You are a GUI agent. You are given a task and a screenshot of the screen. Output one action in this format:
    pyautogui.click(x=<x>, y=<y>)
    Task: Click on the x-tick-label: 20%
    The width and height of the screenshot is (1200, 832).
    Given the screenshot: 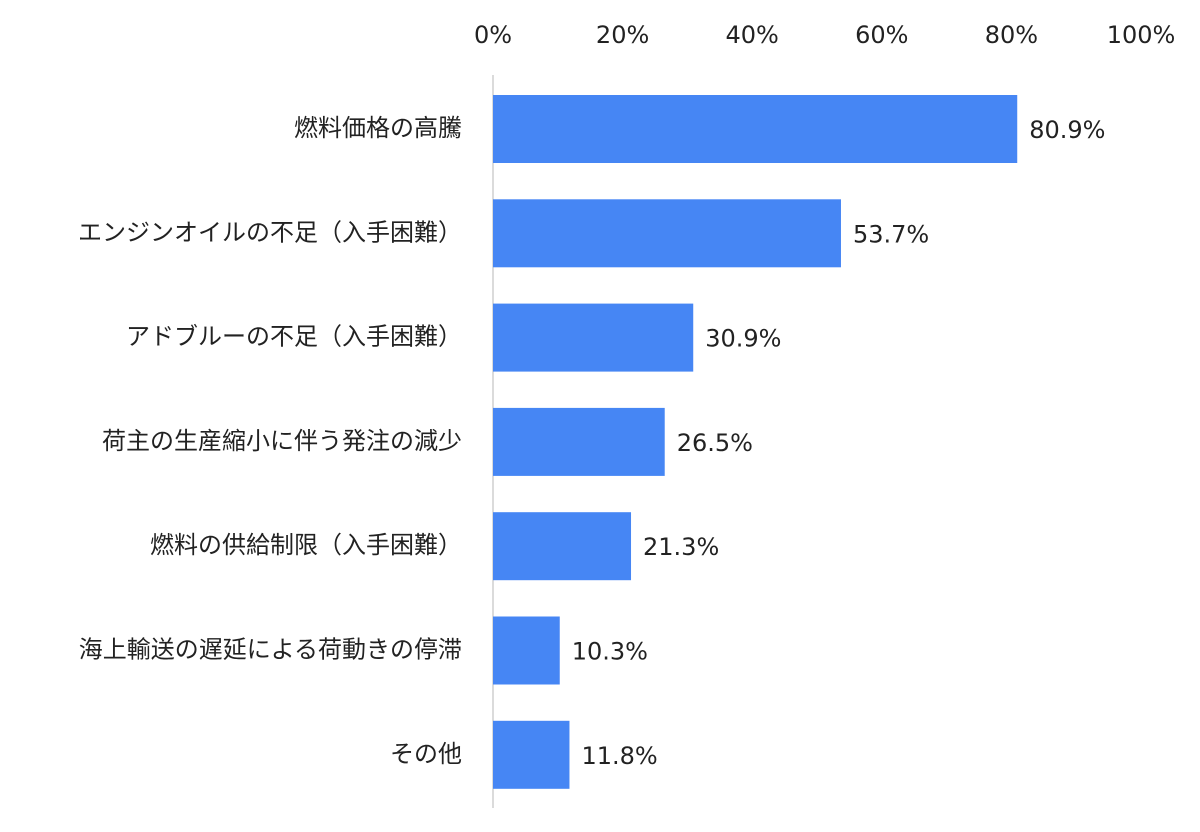 What is the action you would take?
    pyautogui.click(x=622, y=35)
    